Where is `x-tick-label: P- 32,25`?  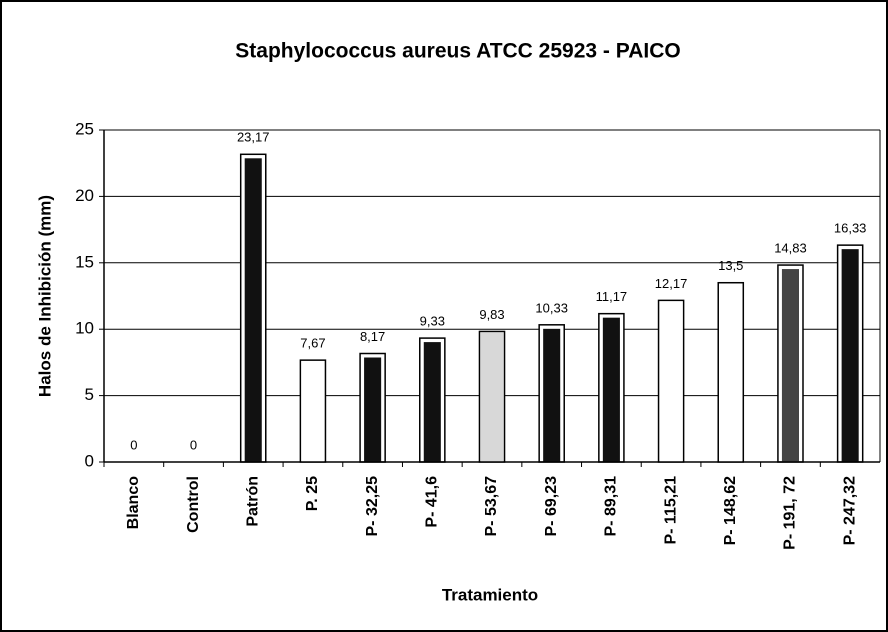
x-tick-label: P- 32,25 is located at coordinates (372, 506).